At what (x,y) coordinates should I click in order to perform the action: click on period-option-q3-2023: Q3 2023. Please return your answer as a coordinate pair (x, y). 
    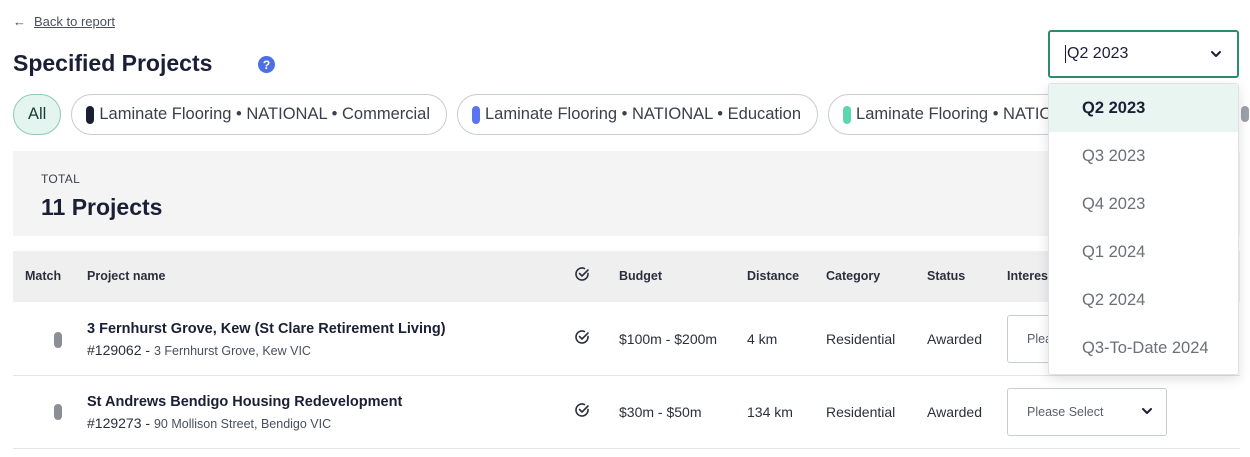
    Looking at the image, I should click on (1114, 155).